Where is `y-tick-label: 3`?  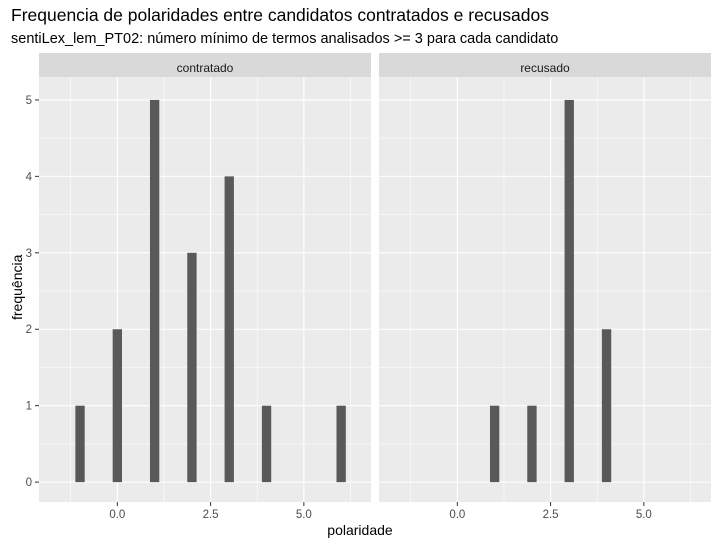
y-tick-label: 3 is located at coordinates (29, 254).